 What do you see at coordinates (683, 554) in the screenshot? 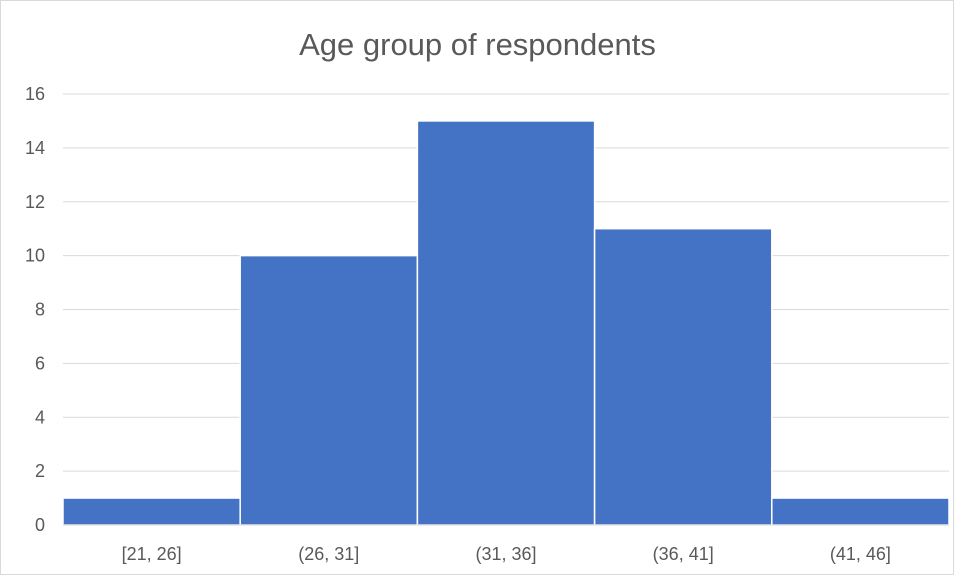
I see `x-tick-label: (36, 41]` at bounding box center [683, 554].